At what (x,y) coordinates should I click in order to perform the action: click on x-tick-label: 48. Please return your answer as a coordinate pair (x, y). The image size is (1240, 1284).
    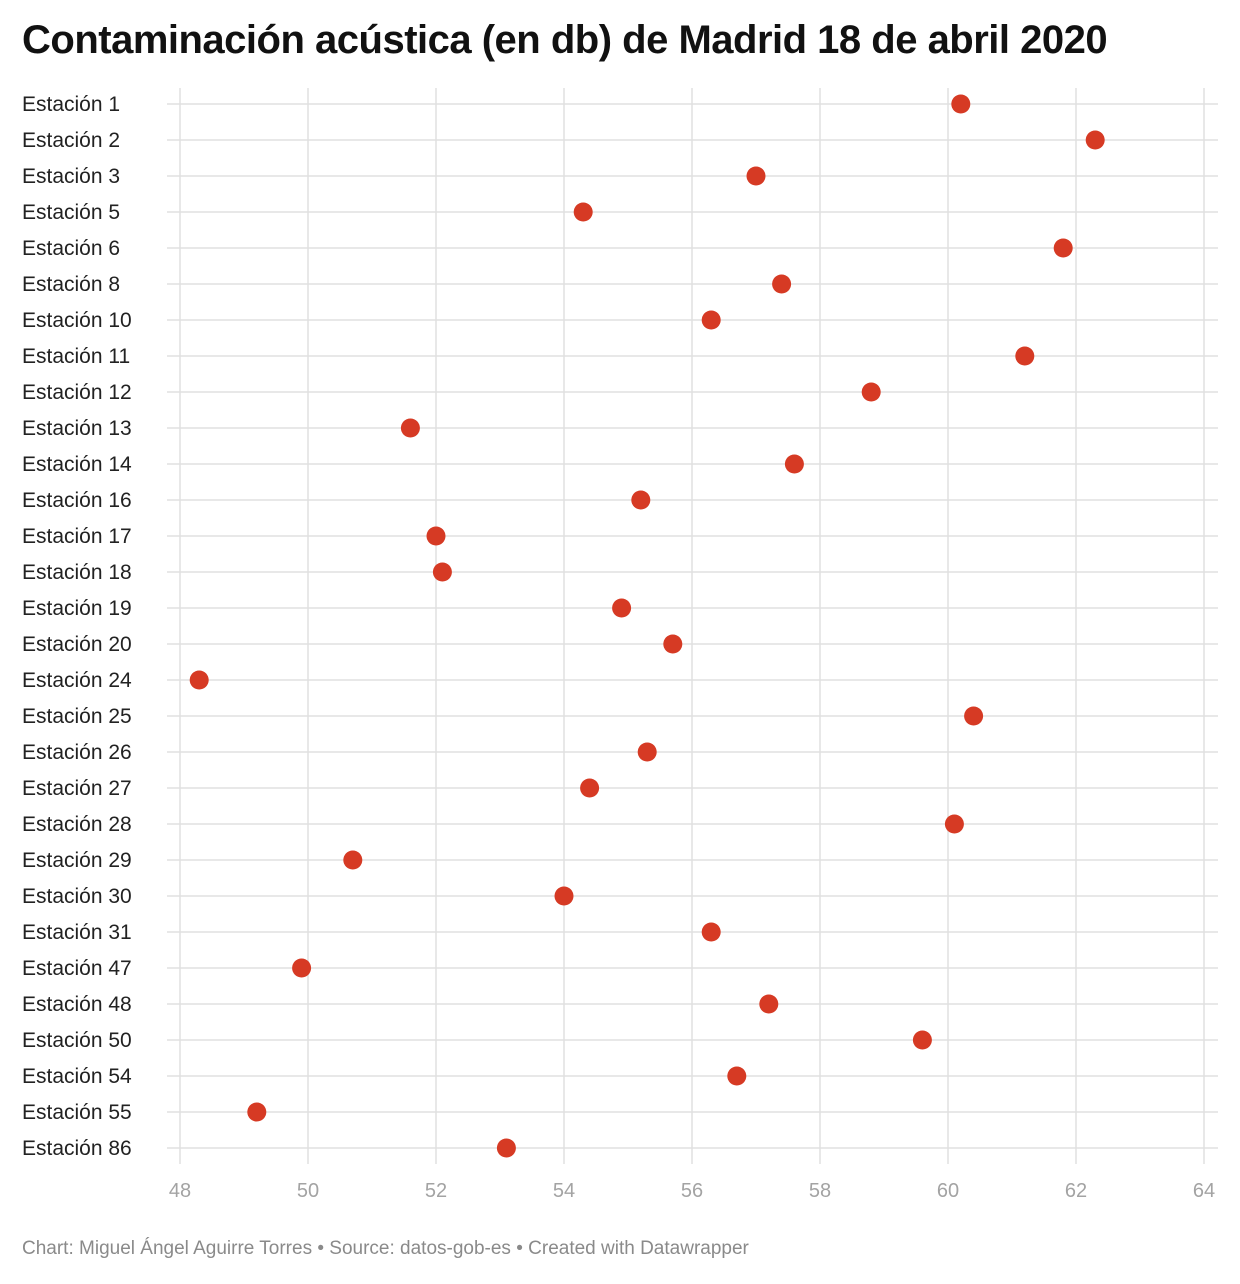
    Looking at the image, I should click on (180, 1191).